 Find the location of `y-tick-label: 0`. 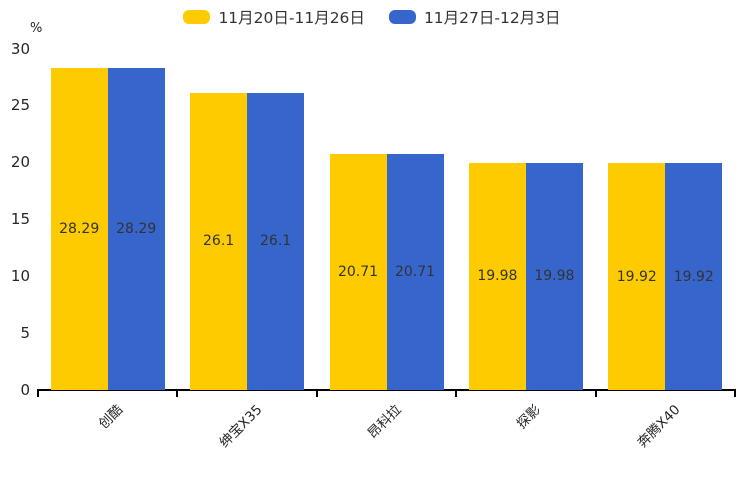

y-tick-label: 0 is located at coordinates (25, 390).